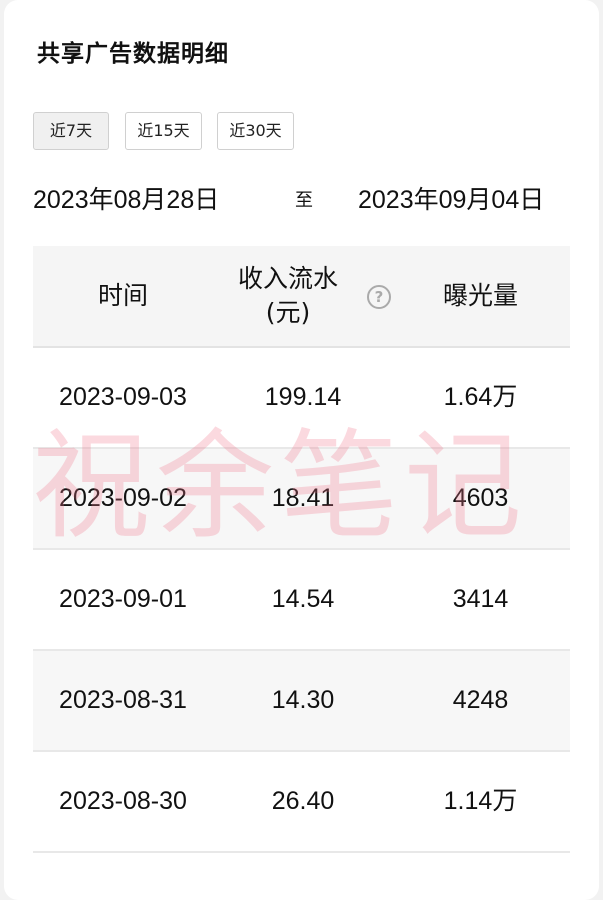 The width and height of the screenshot is (603, 900). What do you see at coordinates (255, 131) in the screenshot?
I see `range-30-days-button: 近30天` at bounding box center [255, 131].